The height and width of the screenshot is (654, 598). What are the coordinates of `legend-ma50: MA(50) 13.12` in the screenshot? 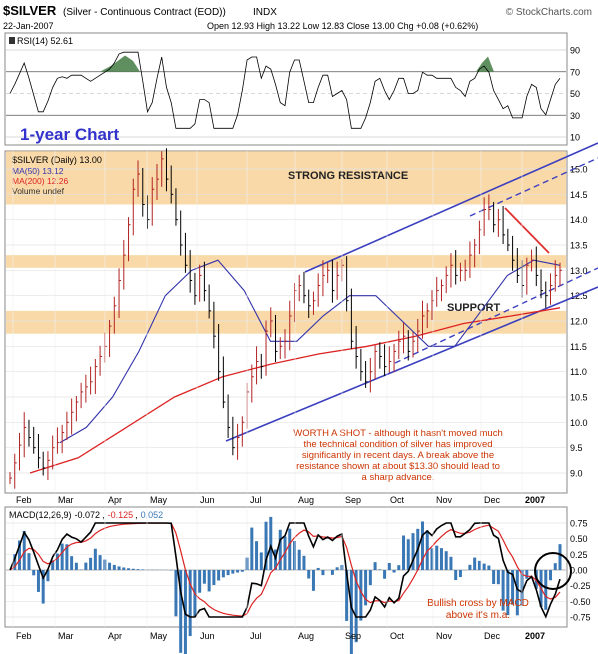 It's located at (38, 171).